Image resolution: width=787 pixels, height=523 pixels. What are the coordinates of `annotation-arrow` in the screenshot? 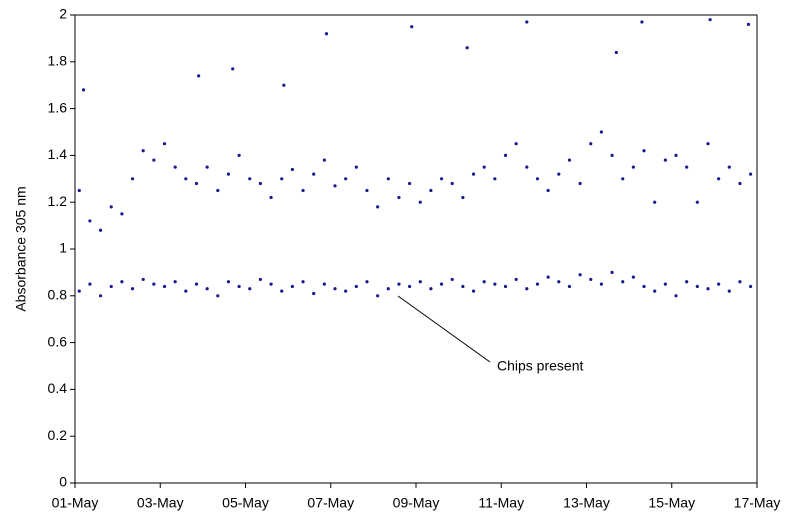 It's located at (444, 329).